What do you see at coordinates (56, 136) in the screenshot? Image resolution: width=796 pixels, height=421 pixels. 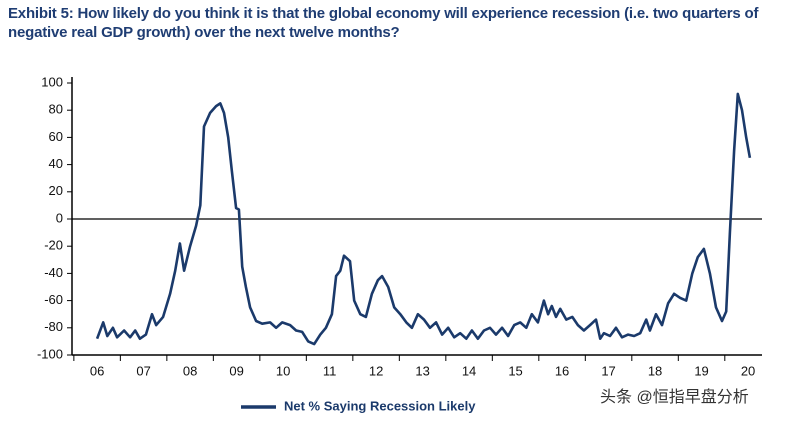 I see `y-tick-label: 60` at bounding box center [56, 136].